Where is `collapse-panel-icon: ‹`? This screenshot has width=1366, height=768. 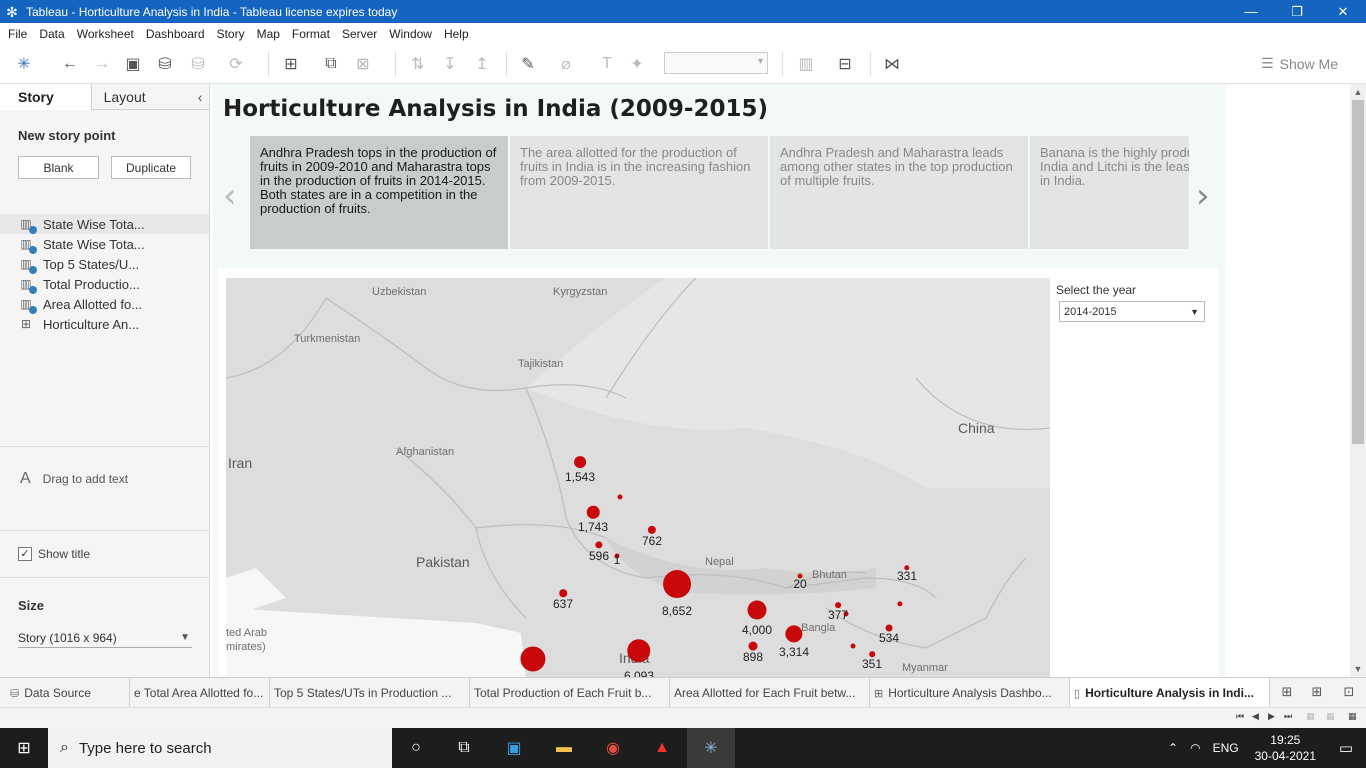 collapse-panel-icon: ‹ is located at coordinates (200, 97).